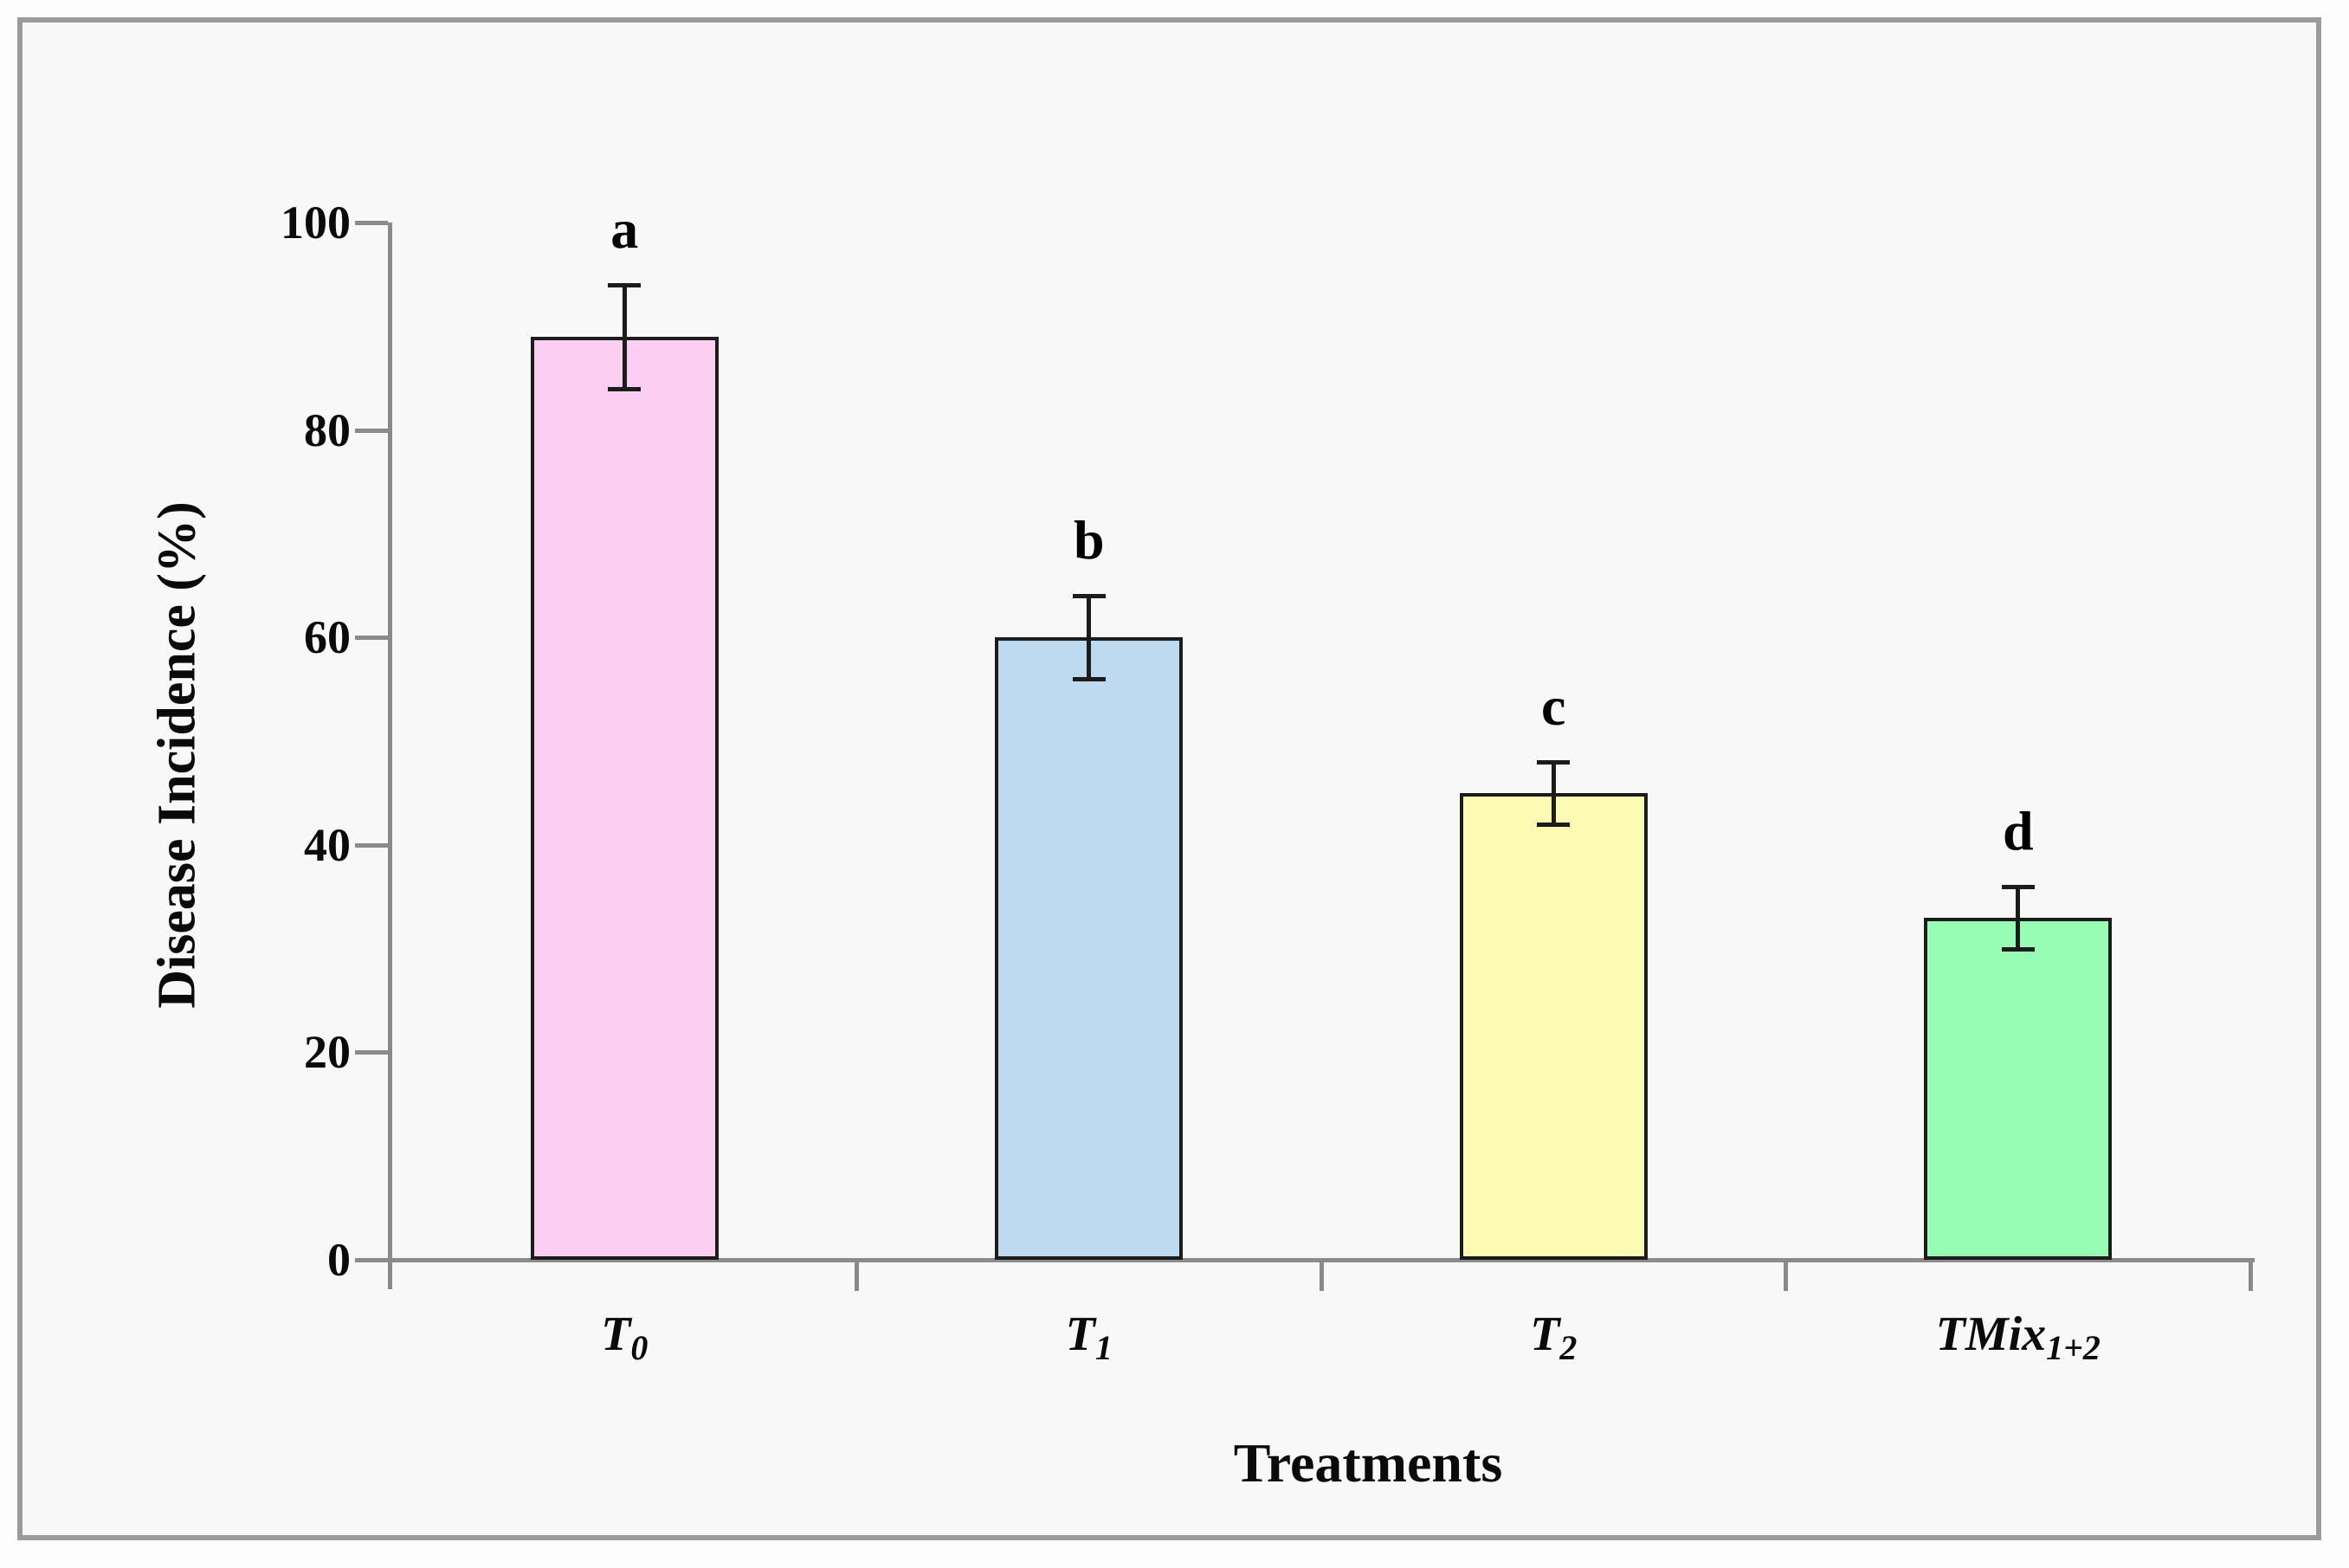 The image size is (2349, 1568). I want to click on y-tick-label: 0, so click(339, 1260).